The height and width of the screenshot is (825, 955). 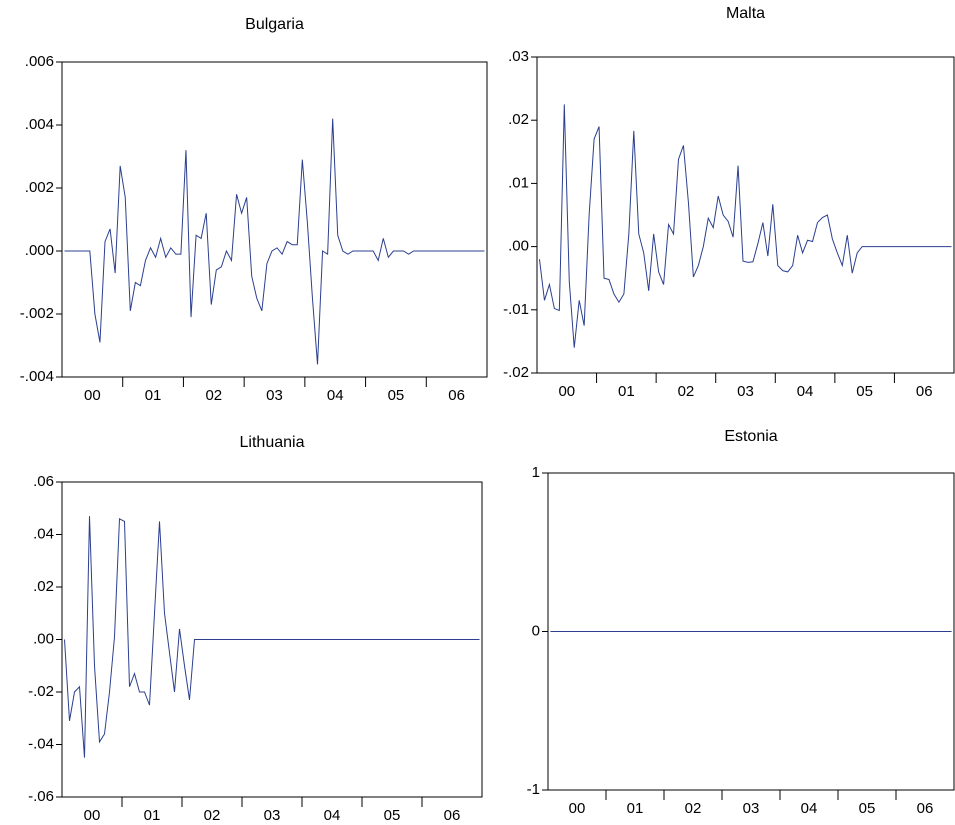 I want to click on chart-title: Bulgaria, so click(x=274, y=24).